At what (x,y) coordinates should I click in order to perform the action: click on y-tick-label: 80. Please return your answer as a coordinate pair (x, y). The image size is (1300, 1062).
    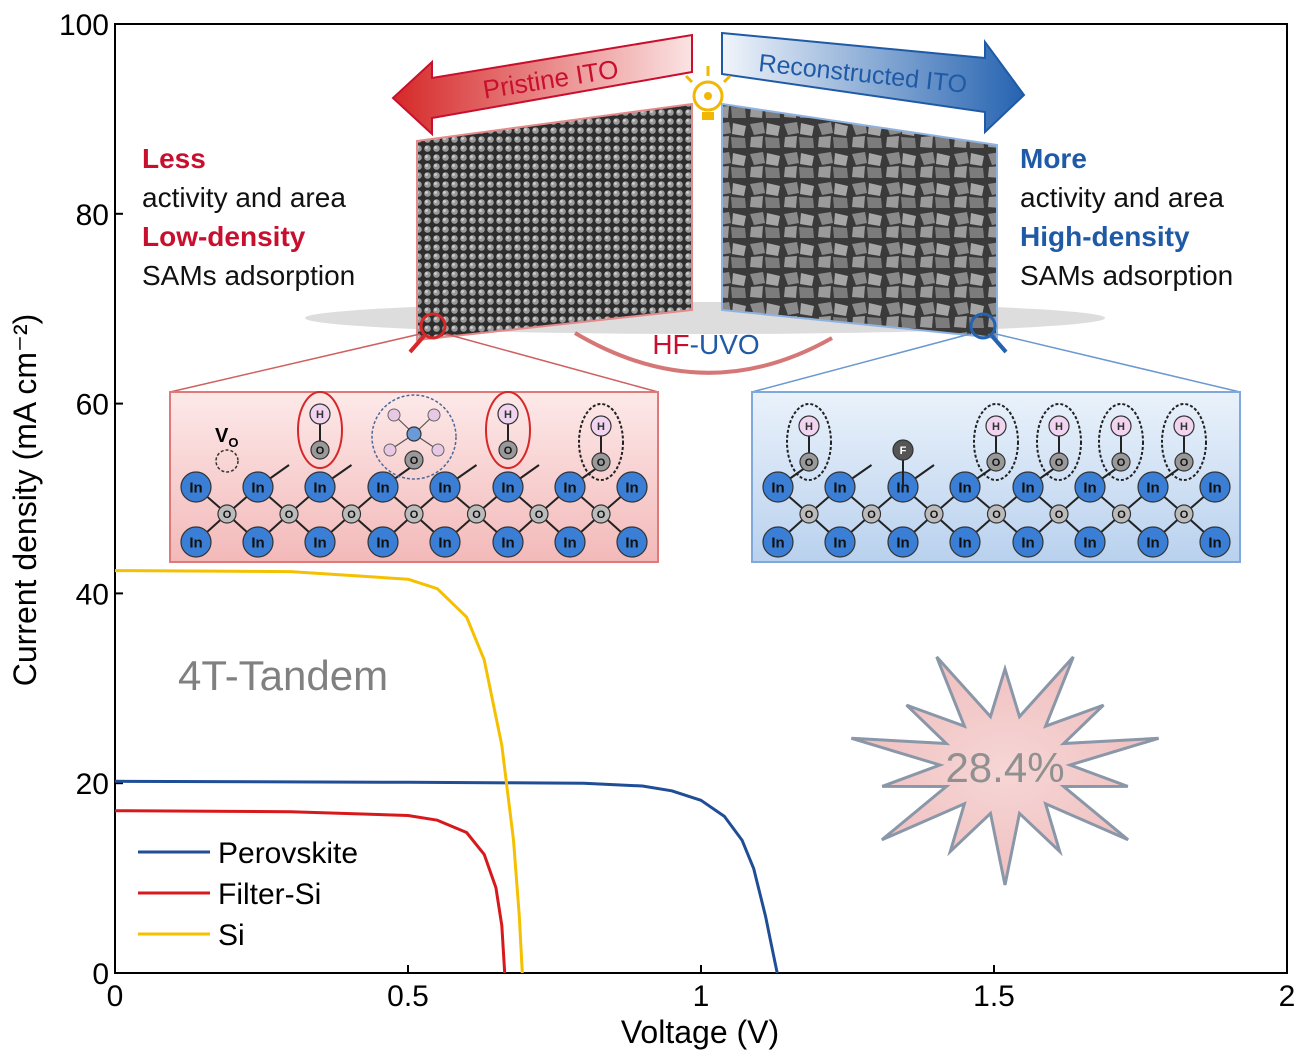
    Looking at the image, I should click on (92, 215).